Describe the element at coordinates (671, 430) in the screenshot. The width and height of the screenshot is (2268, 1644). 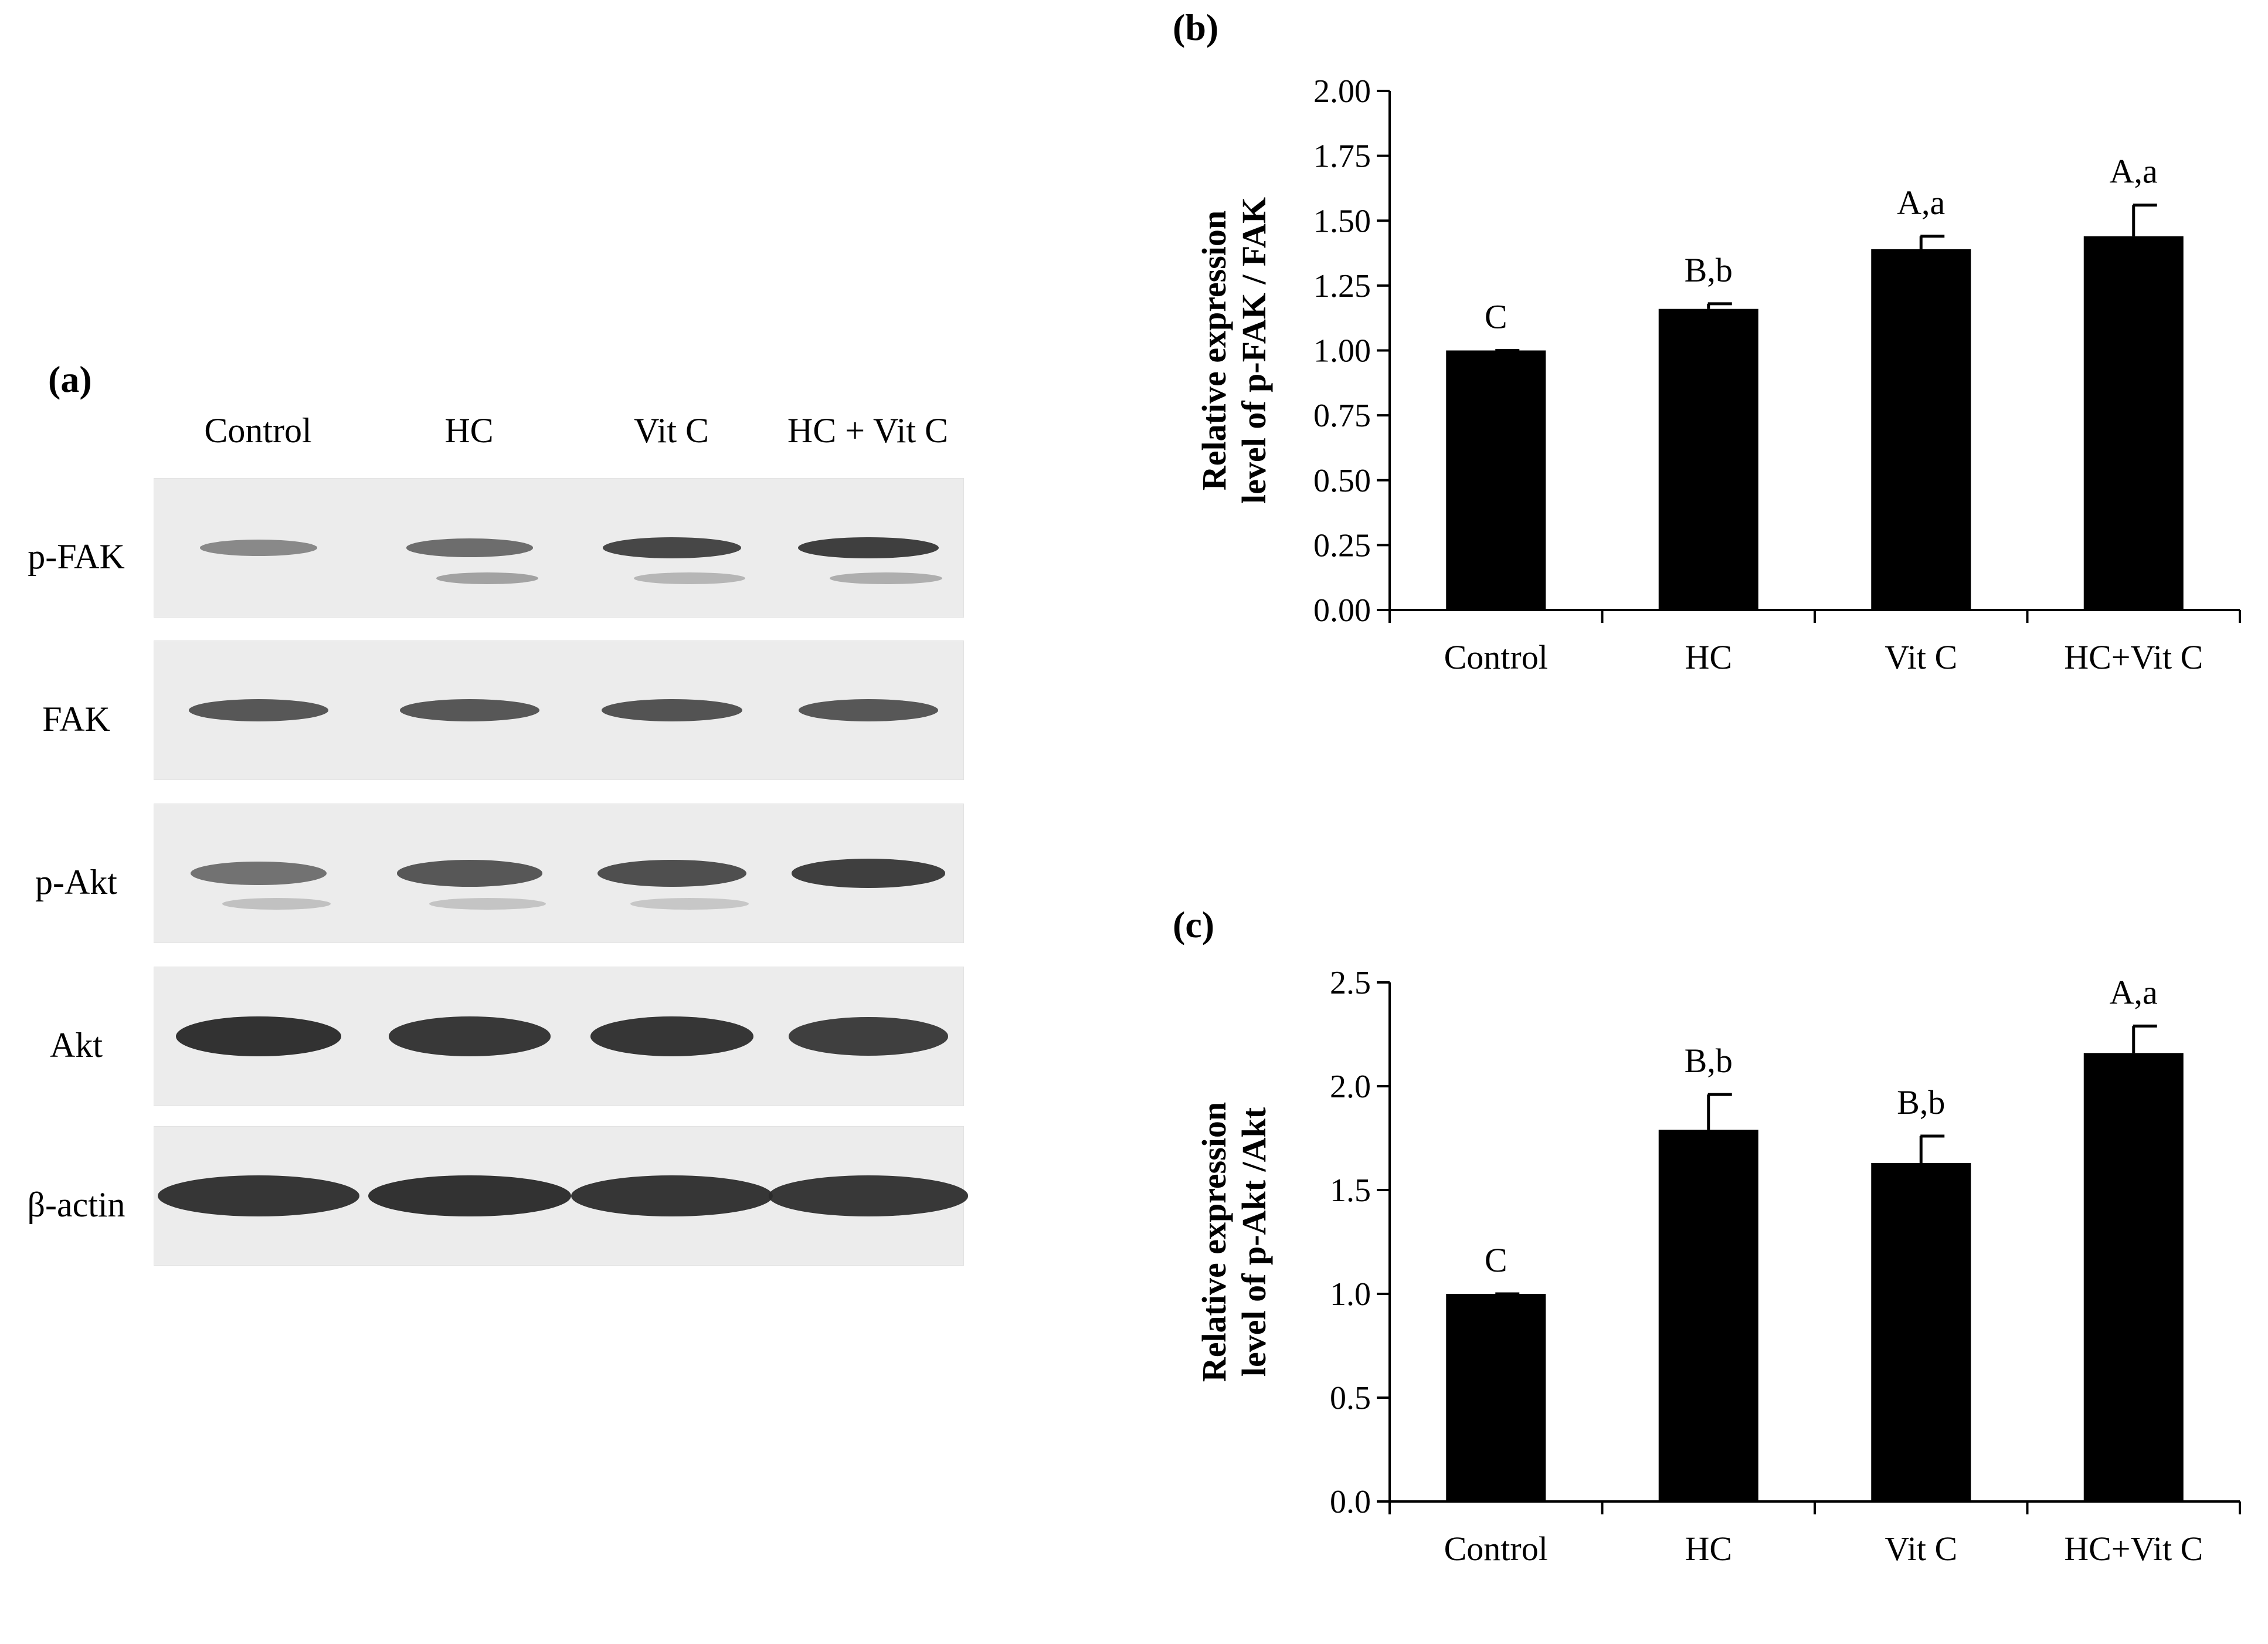
I see `lane-header-2: Vit C` at that location.